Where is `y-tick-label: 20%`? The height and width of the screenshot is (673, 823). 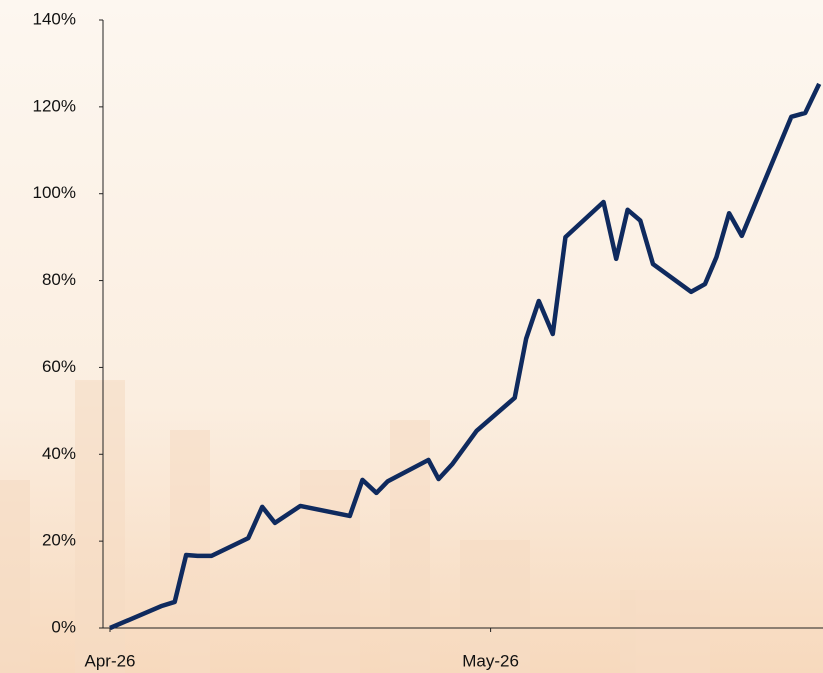
y-tick-label: 20% is located at coordinates (59, 540).